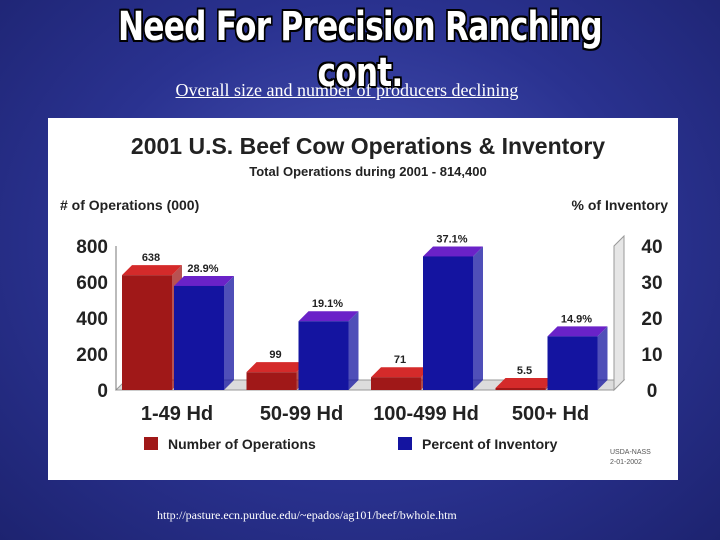 The image size is (720, 540). Describe the element at coordinates (301, 414) in the screenshot. I see `x-tick-label-1: 50-99 Hd` at that location.